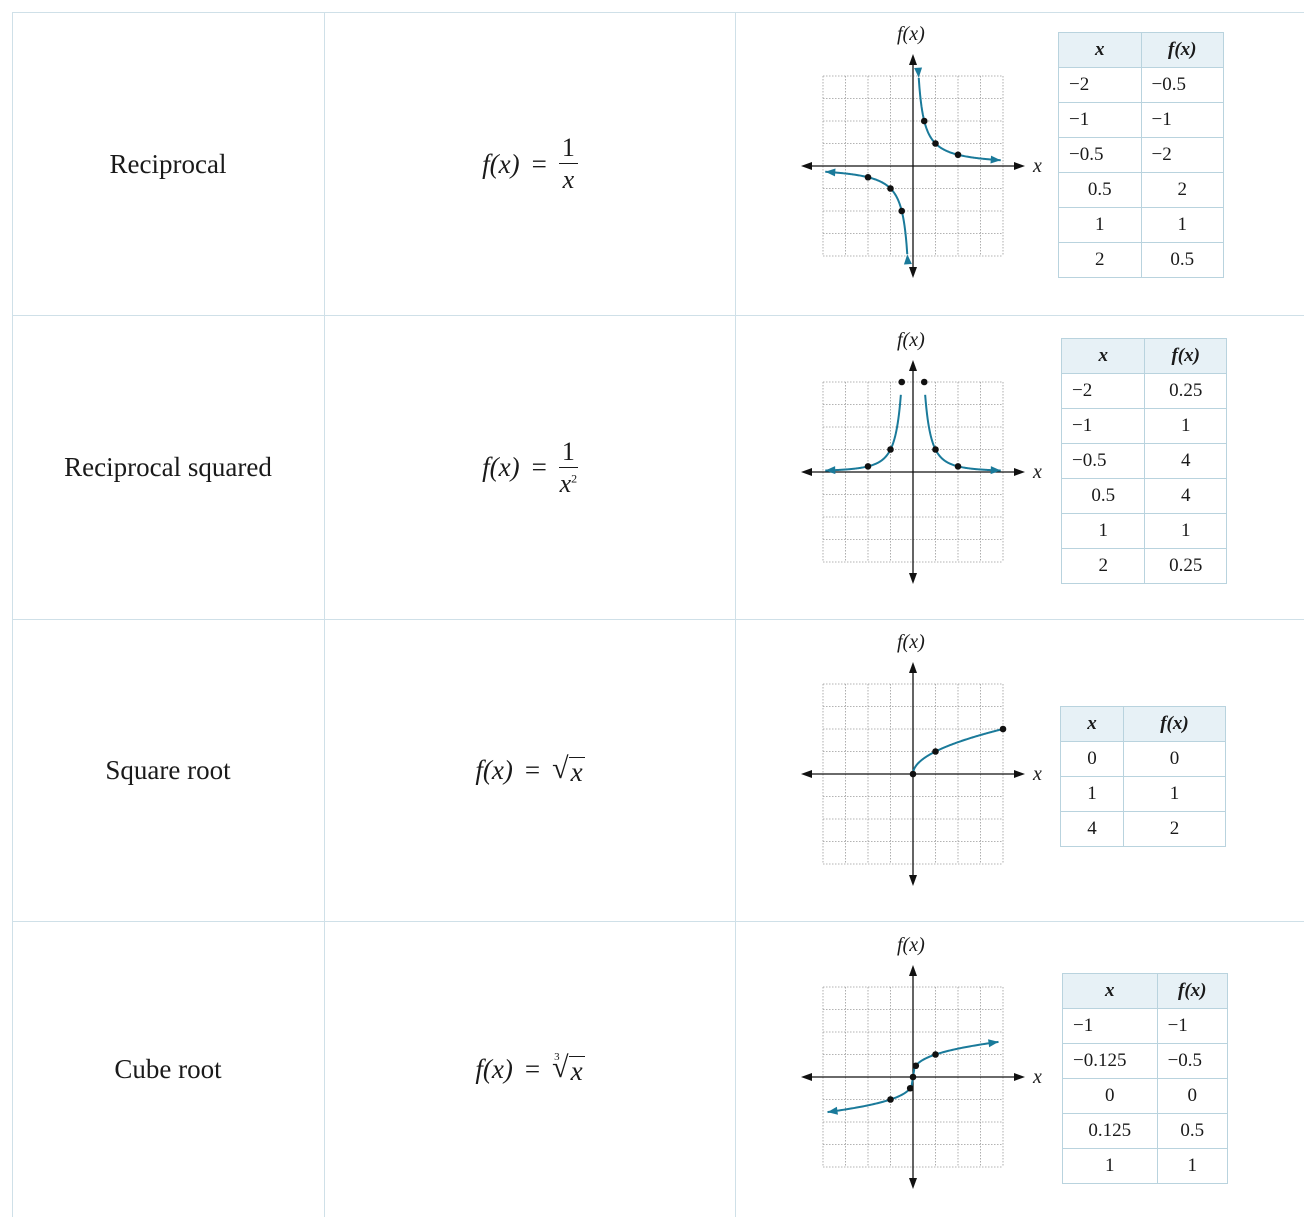  What do you see at coordinates (1103, 426) in the screenshot?
I see `cell-x: −1` at bounding box center [1103, 426].